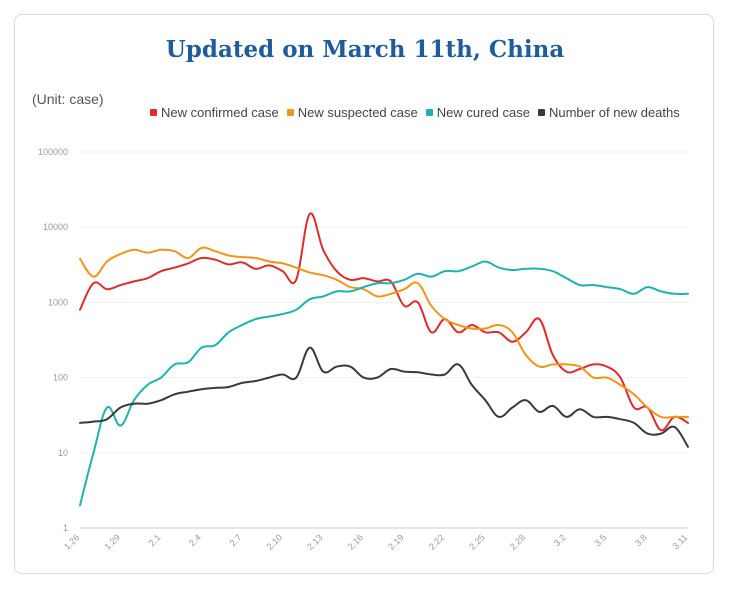 This screenshot has height=589, width=730. Describe the element at coordinates (60, 378) in the screenshot. I see `y-tick-label: 100` at that location.